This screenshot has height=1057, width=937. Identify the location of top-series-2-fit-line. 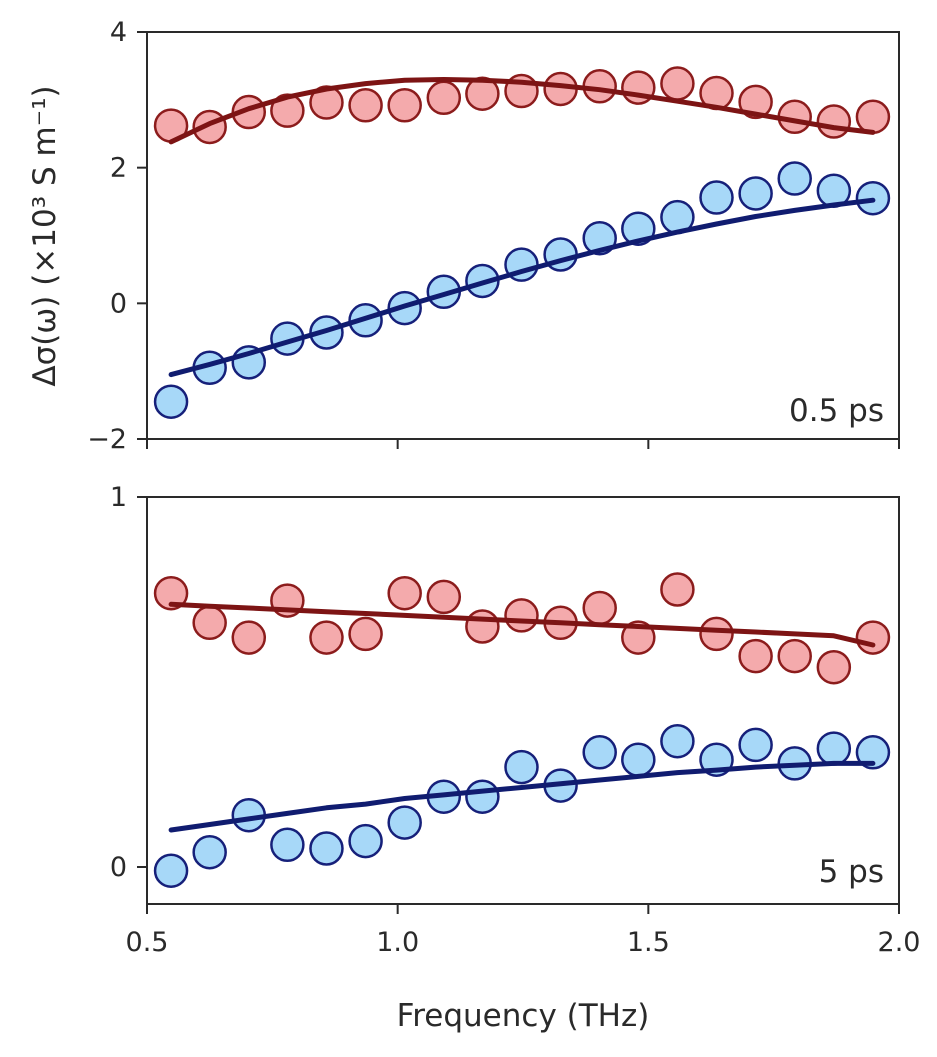
(522, 287).